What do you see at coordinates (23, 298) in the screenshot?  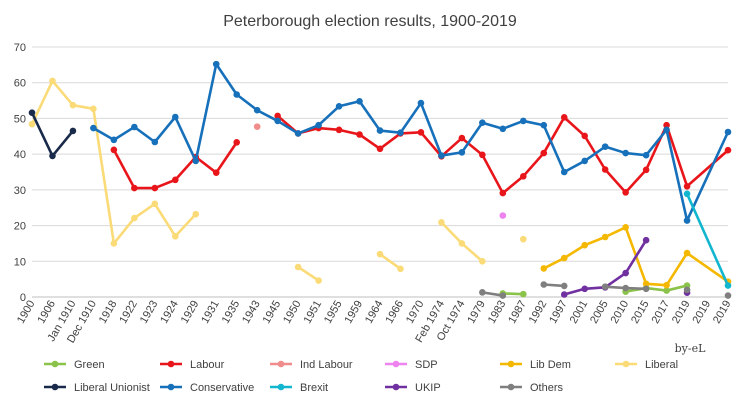 I see `y-tick-label: 0` at bounding box center [23, 298].